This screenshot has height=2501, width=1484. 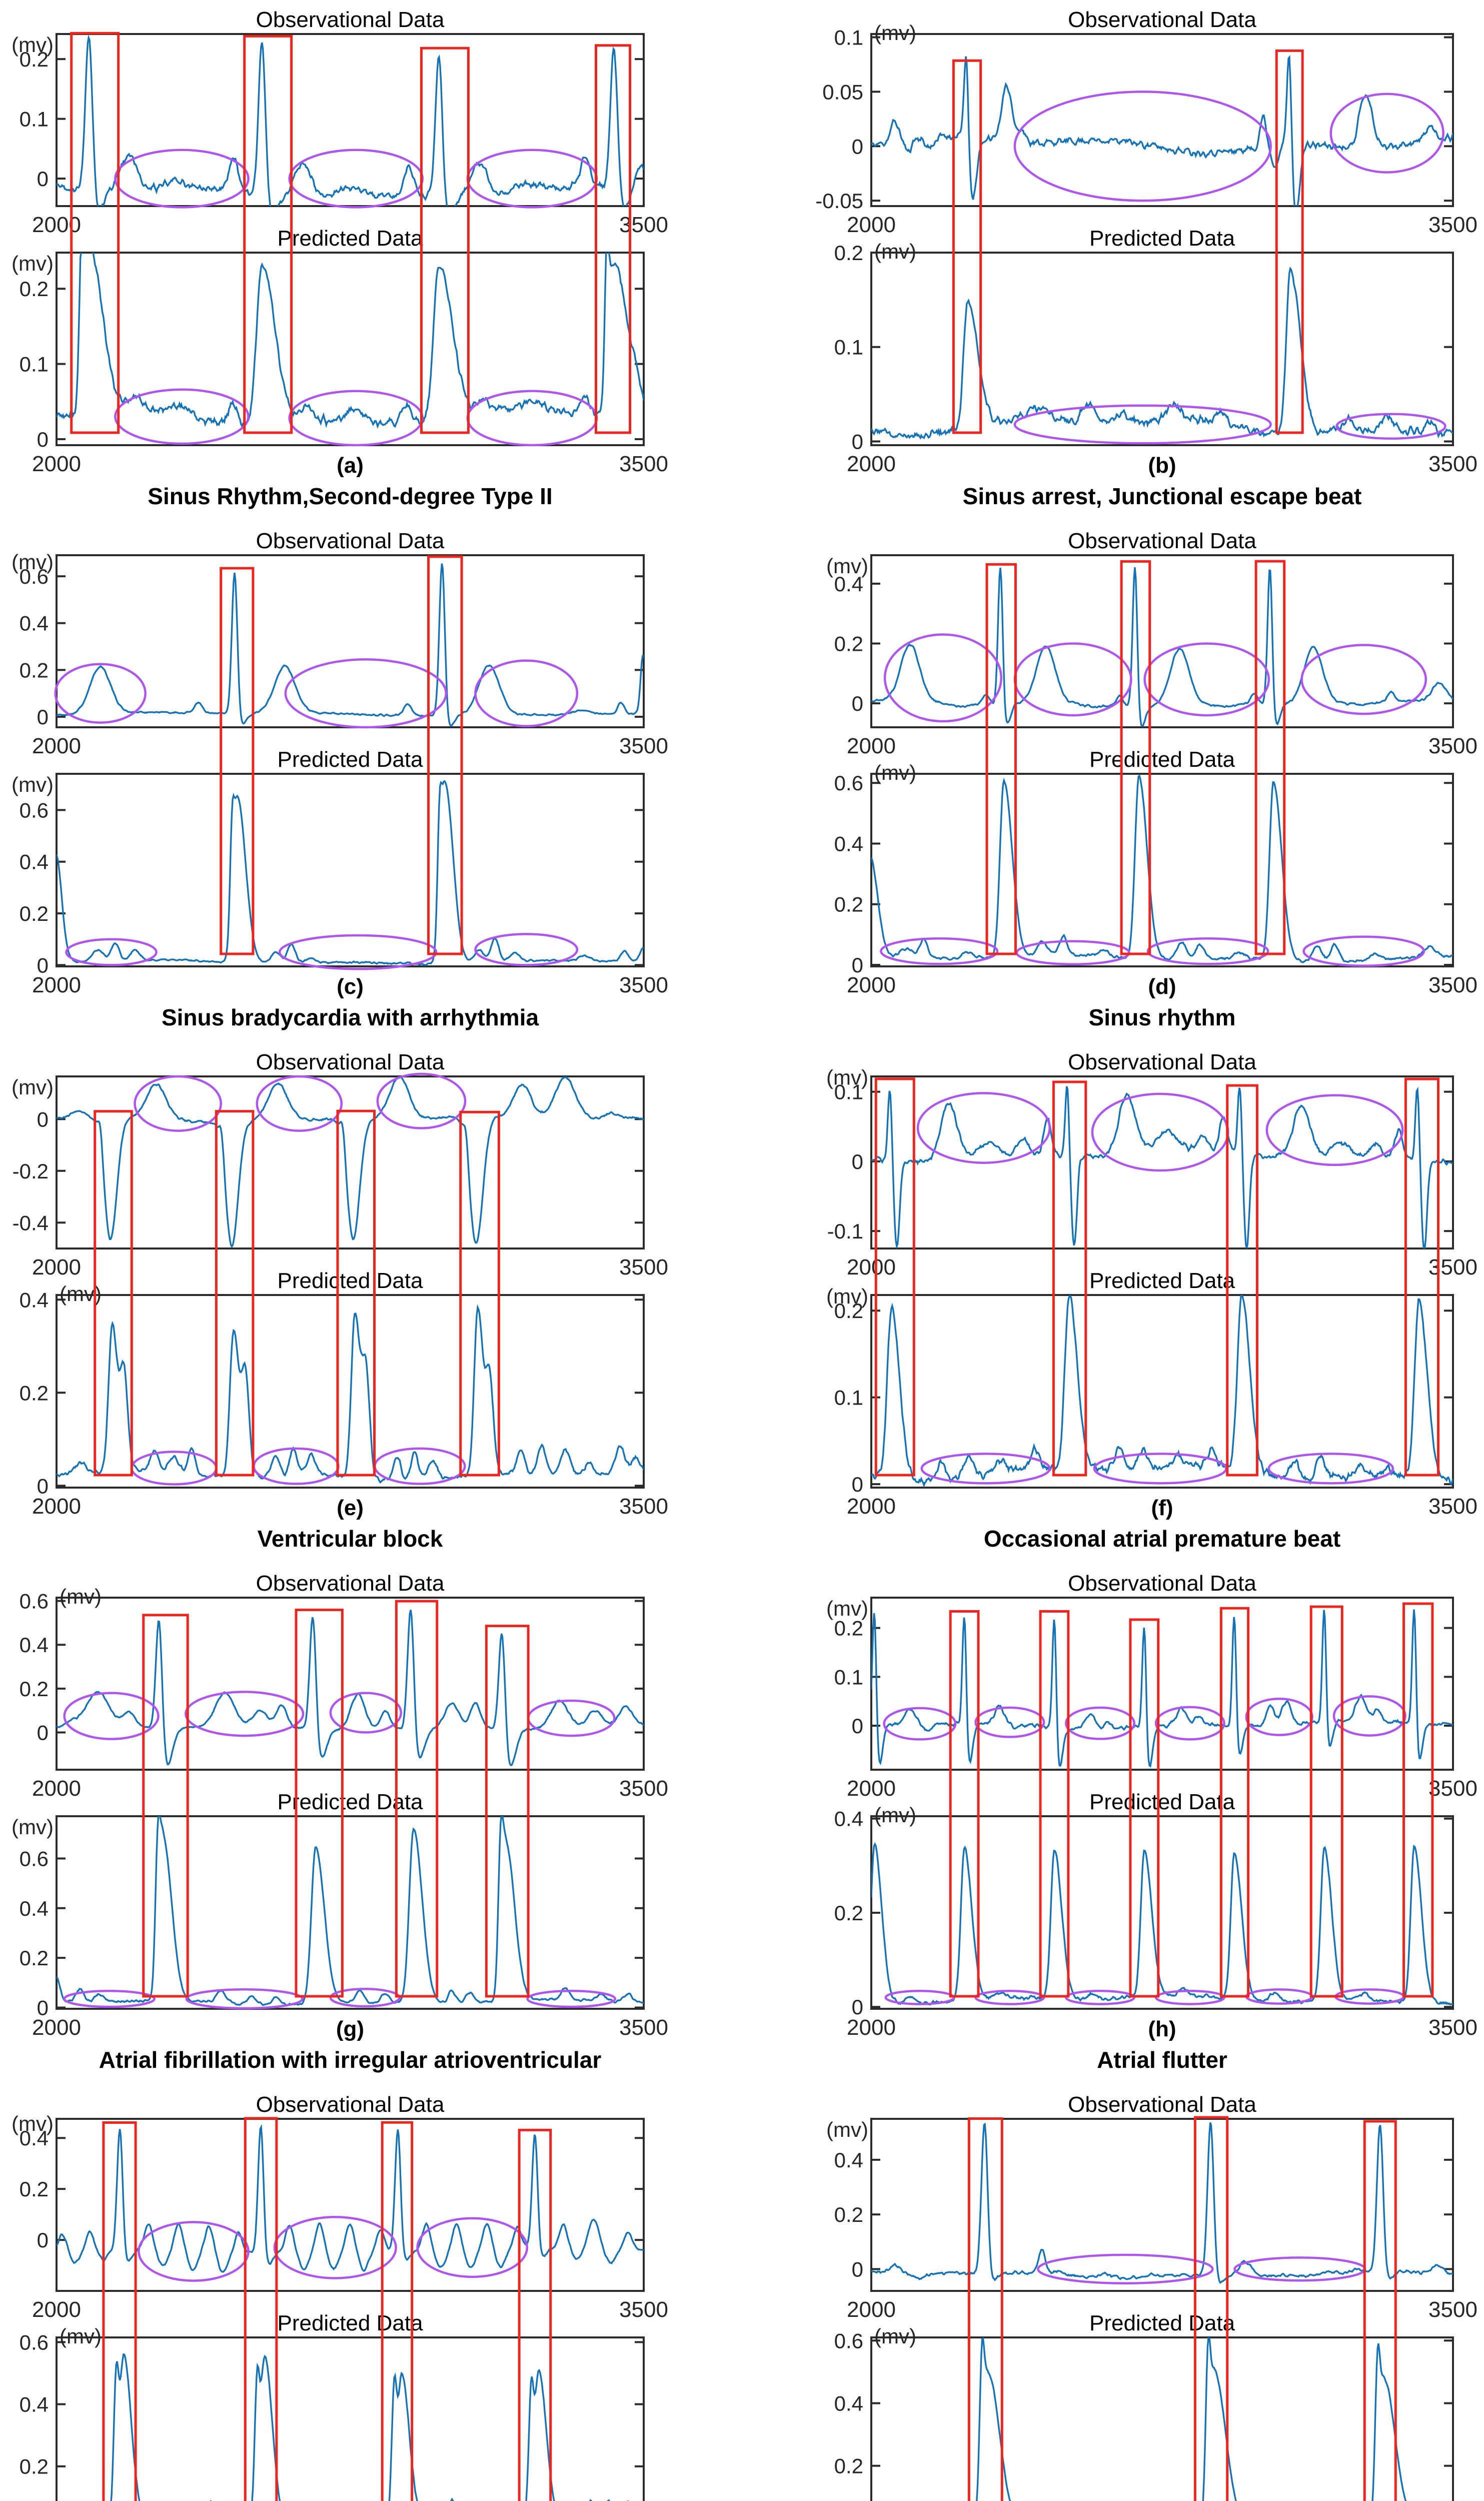 What do you see at coordinates (31, 1171) in the screenshot?
I see `obs-e-ytick-label: -0.2` at bounding box center [31, 1171].